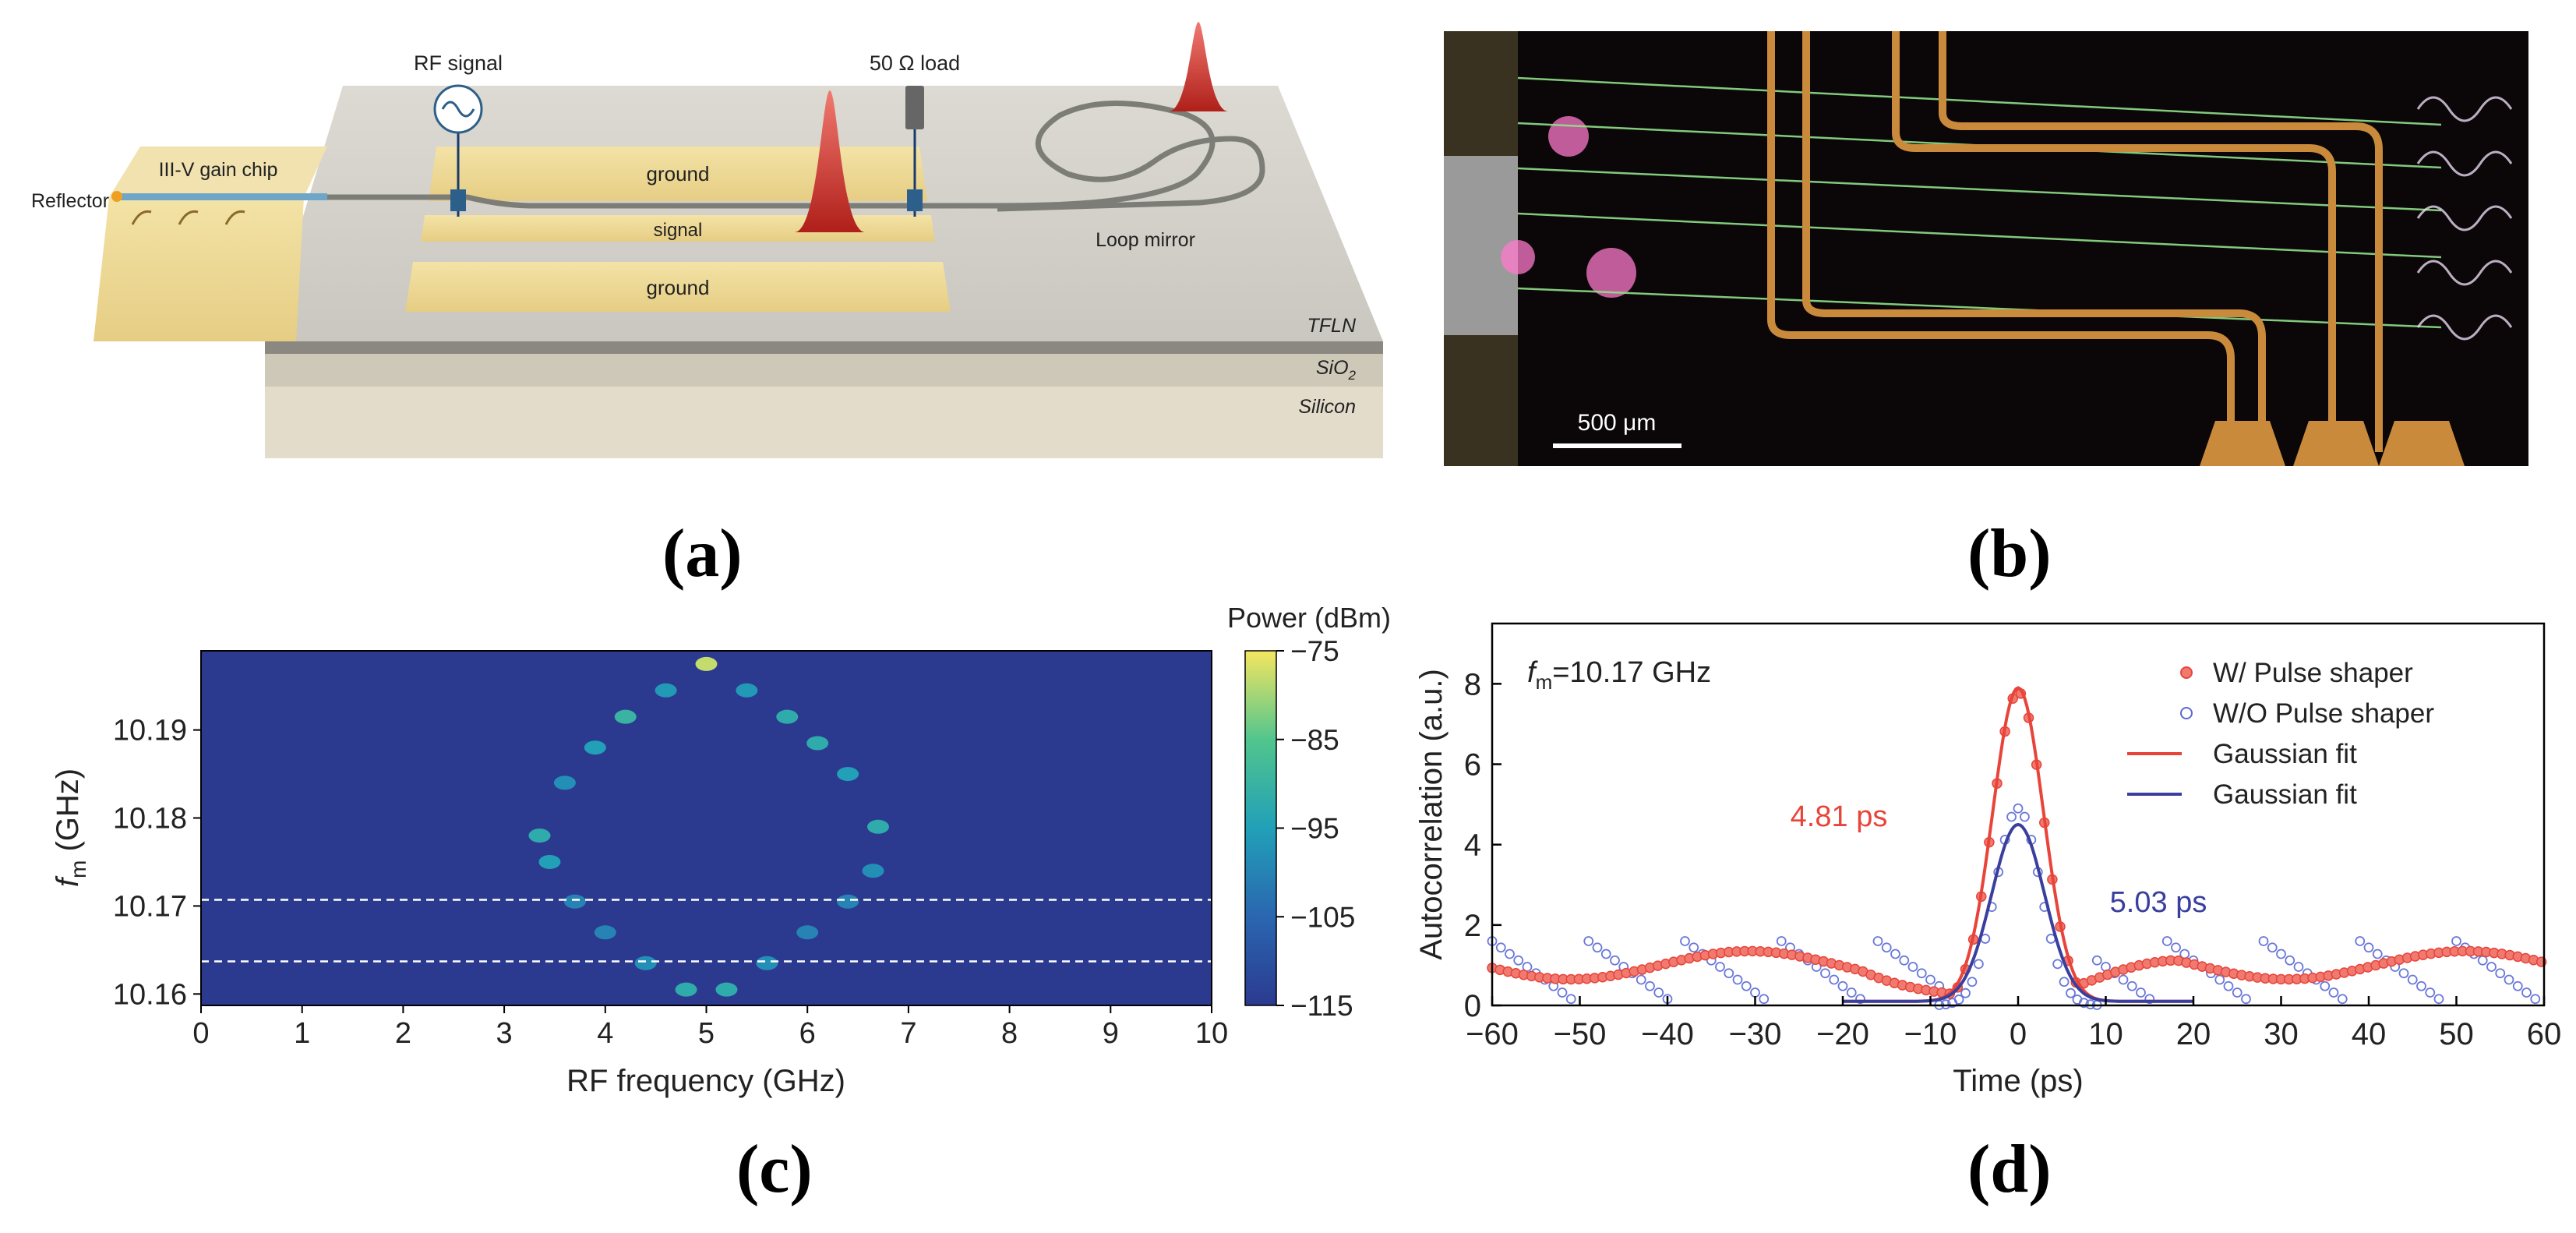 This screenshot has height=1233, width=2576. I want to click on ac-xtick-label-8: 20, so click(2193, 1034).